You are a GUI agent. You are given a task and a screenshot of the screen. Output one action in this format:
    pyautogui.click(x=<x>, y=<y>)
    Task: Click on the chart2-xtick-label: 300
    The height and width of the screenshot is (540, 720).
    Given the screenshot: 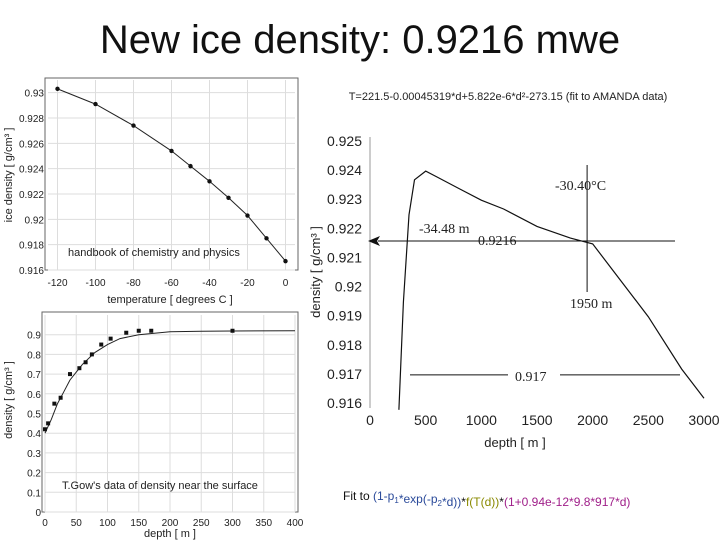 What is the action you would take?
    pyautogui.click(x=232, y=523)
    